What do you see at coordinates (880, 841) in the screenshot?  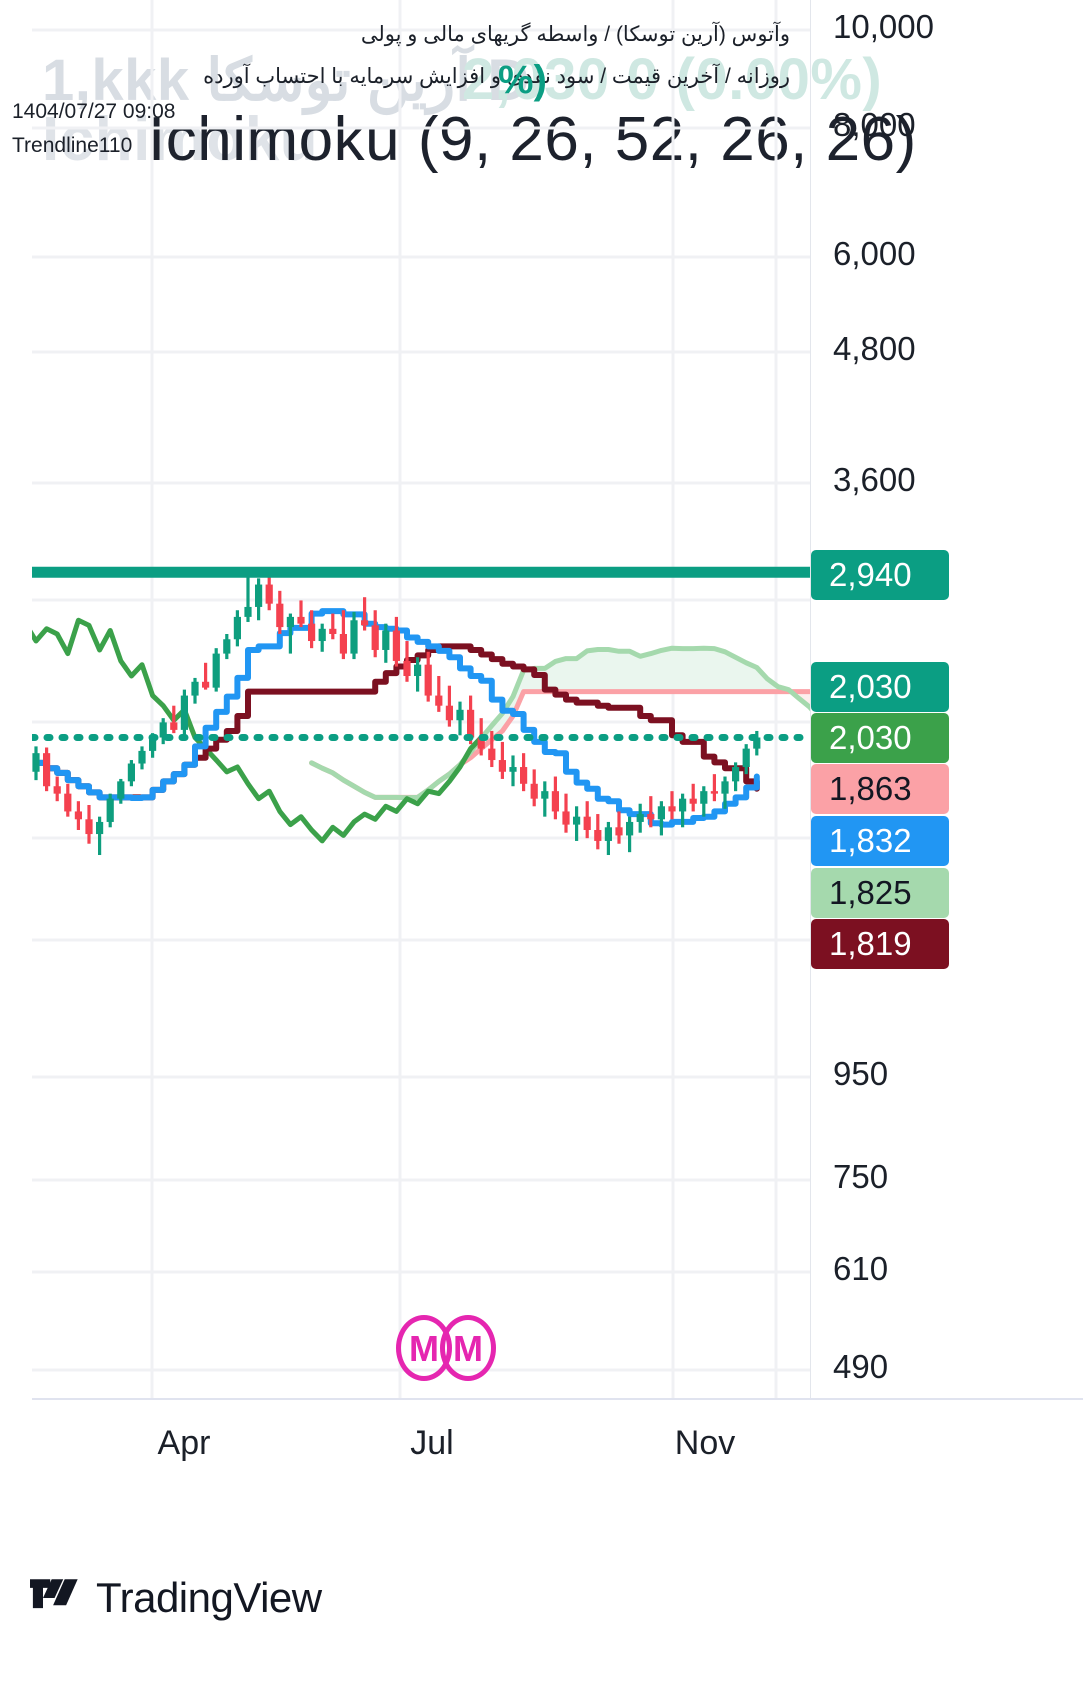 I see `tenkan-price-badge: 1,832` at bounding box center [880, 841].